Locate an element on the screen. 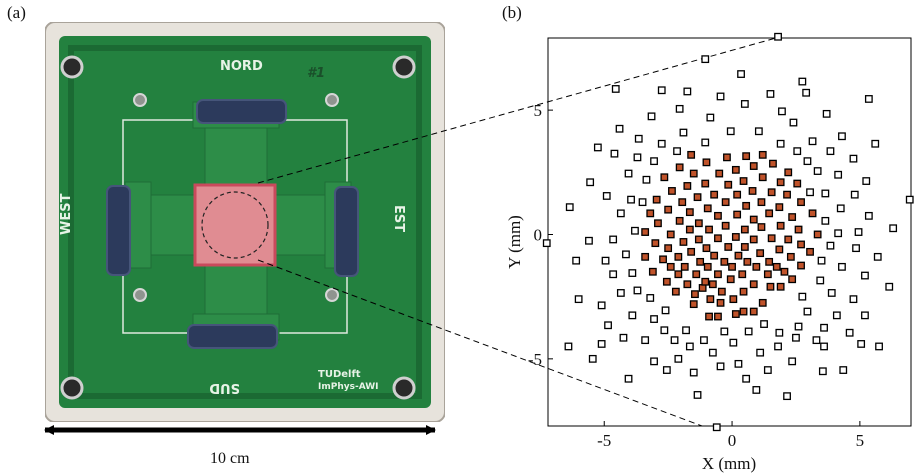  flex-cable-connectors is located at coordinates (232, 224).